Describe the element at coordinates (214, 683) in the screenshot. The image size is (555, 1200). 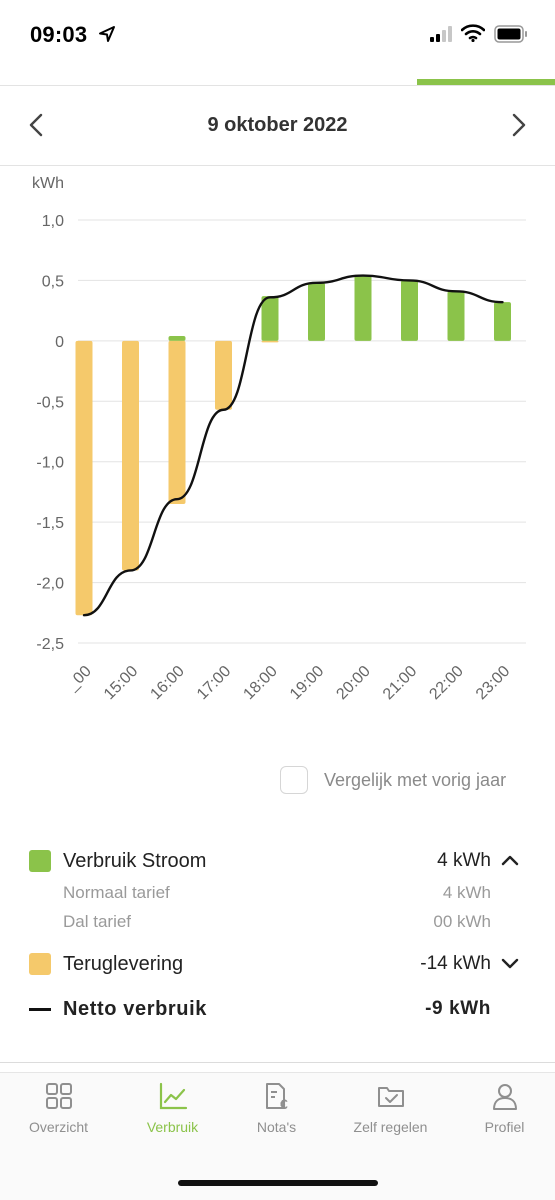
I see `x-tick-label: 17:00` at that location.